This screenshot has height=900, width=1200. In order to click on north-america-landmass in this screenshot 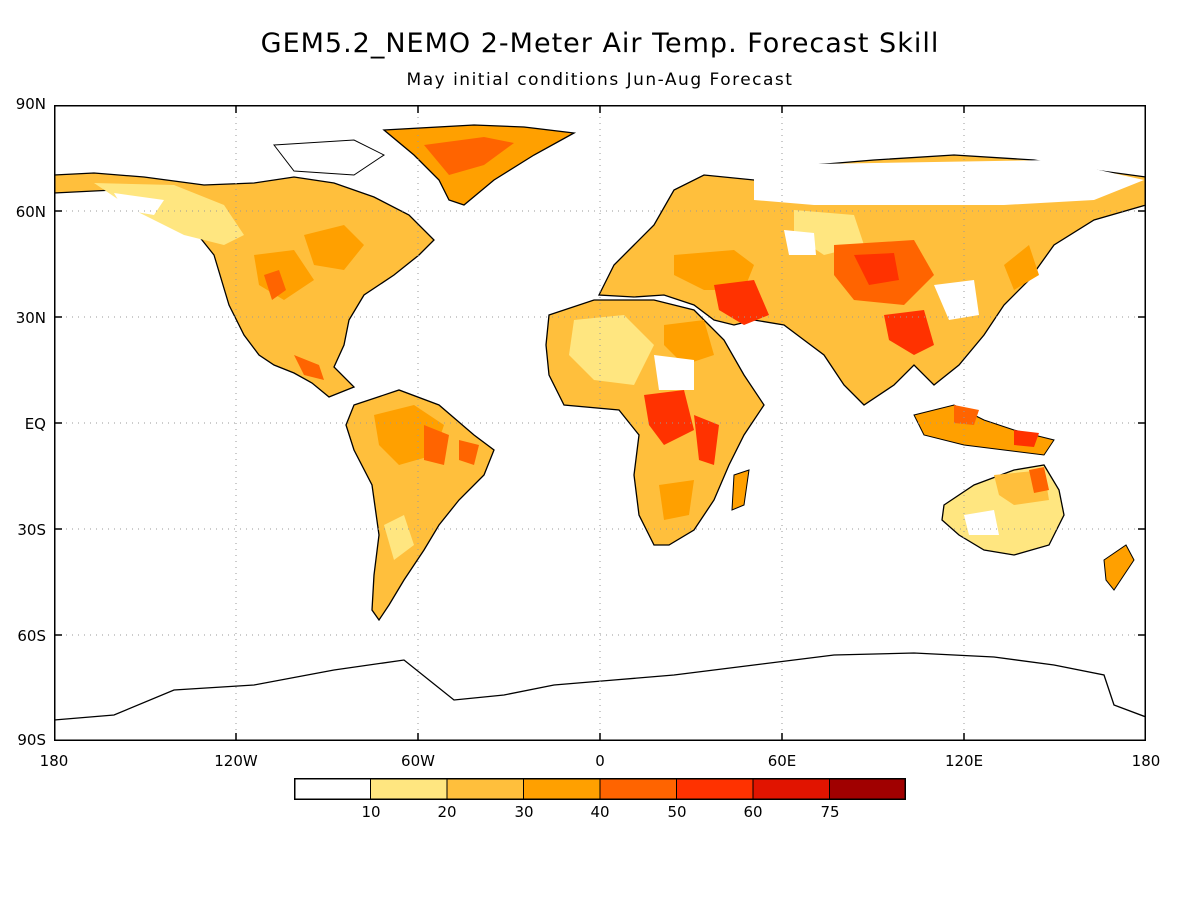, I will do `click(315, 261)`.